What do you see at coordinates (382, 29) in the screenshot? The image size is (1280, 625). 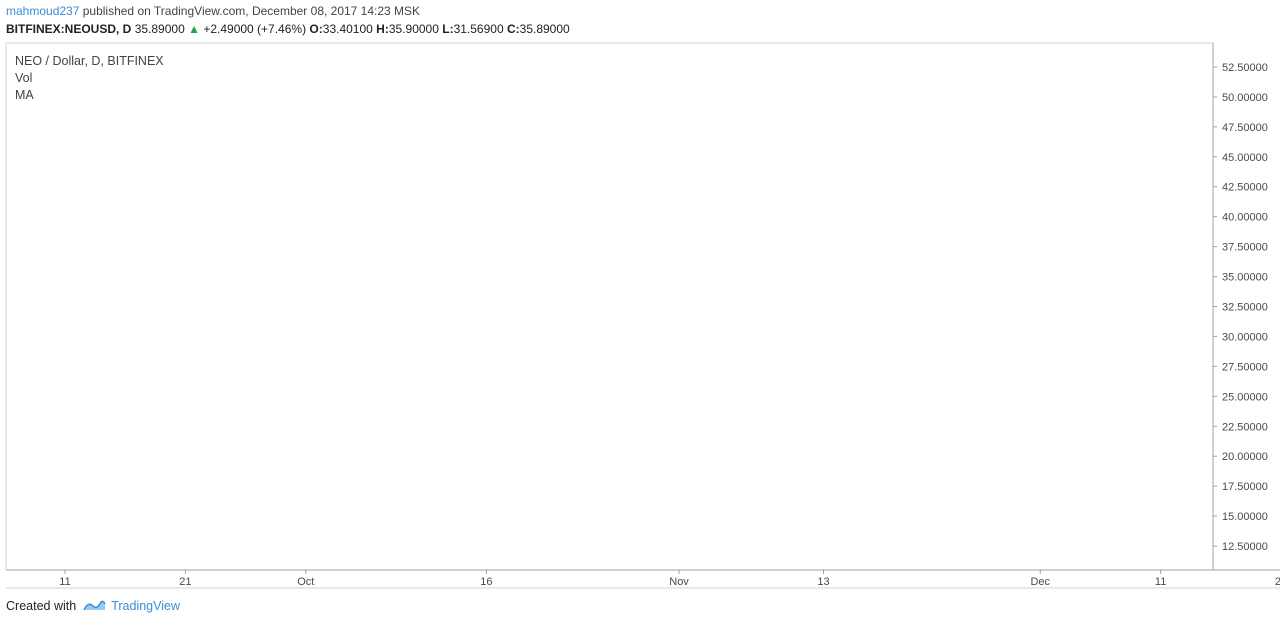 I see `high-label: H:` at bounding box center [382, 29].